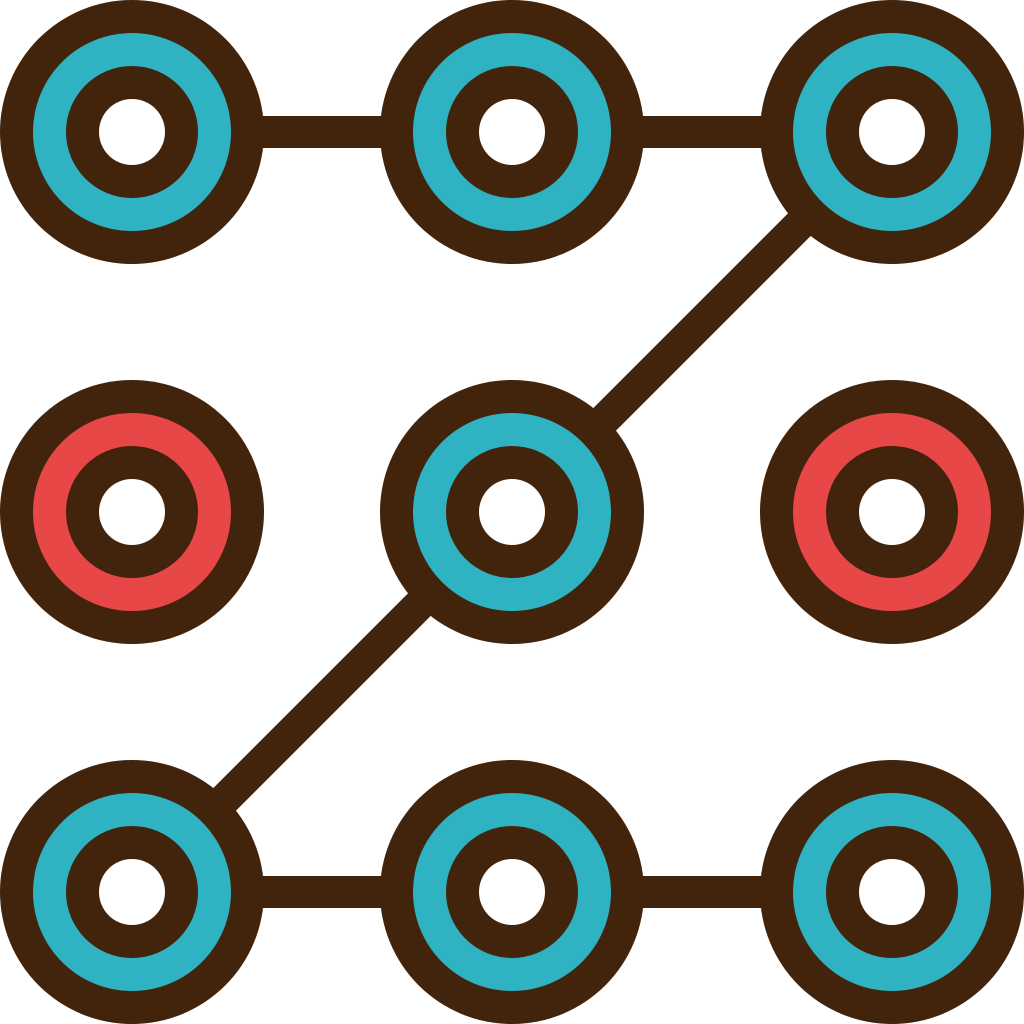  What do you see at coordinates (132, 512) in the screenshot?
I see `node-middle-left-unselected` at bounding box center [132, 512].